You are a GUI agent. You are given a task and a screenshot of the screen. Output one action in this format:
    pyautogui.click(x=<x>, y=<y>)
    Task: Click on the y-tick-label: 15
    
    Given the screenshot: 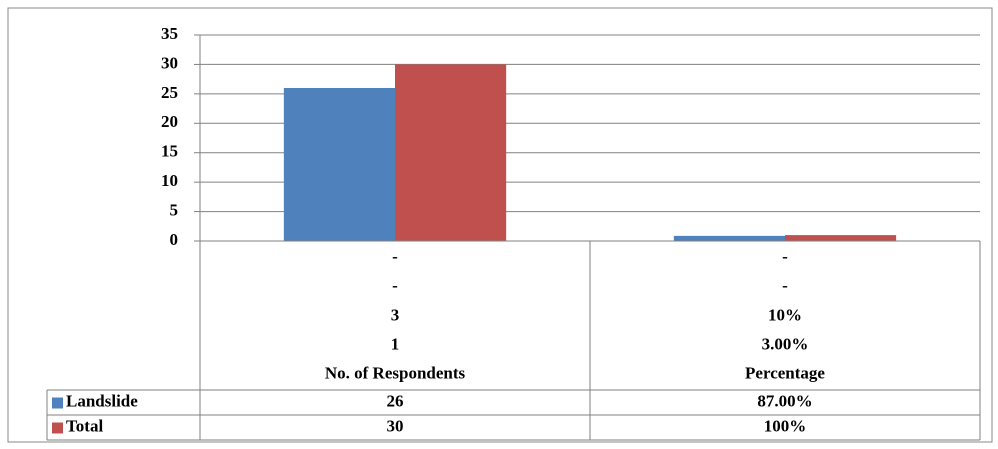 What is the action you would take?
    pyautogui.click(x=169, y=151)
    